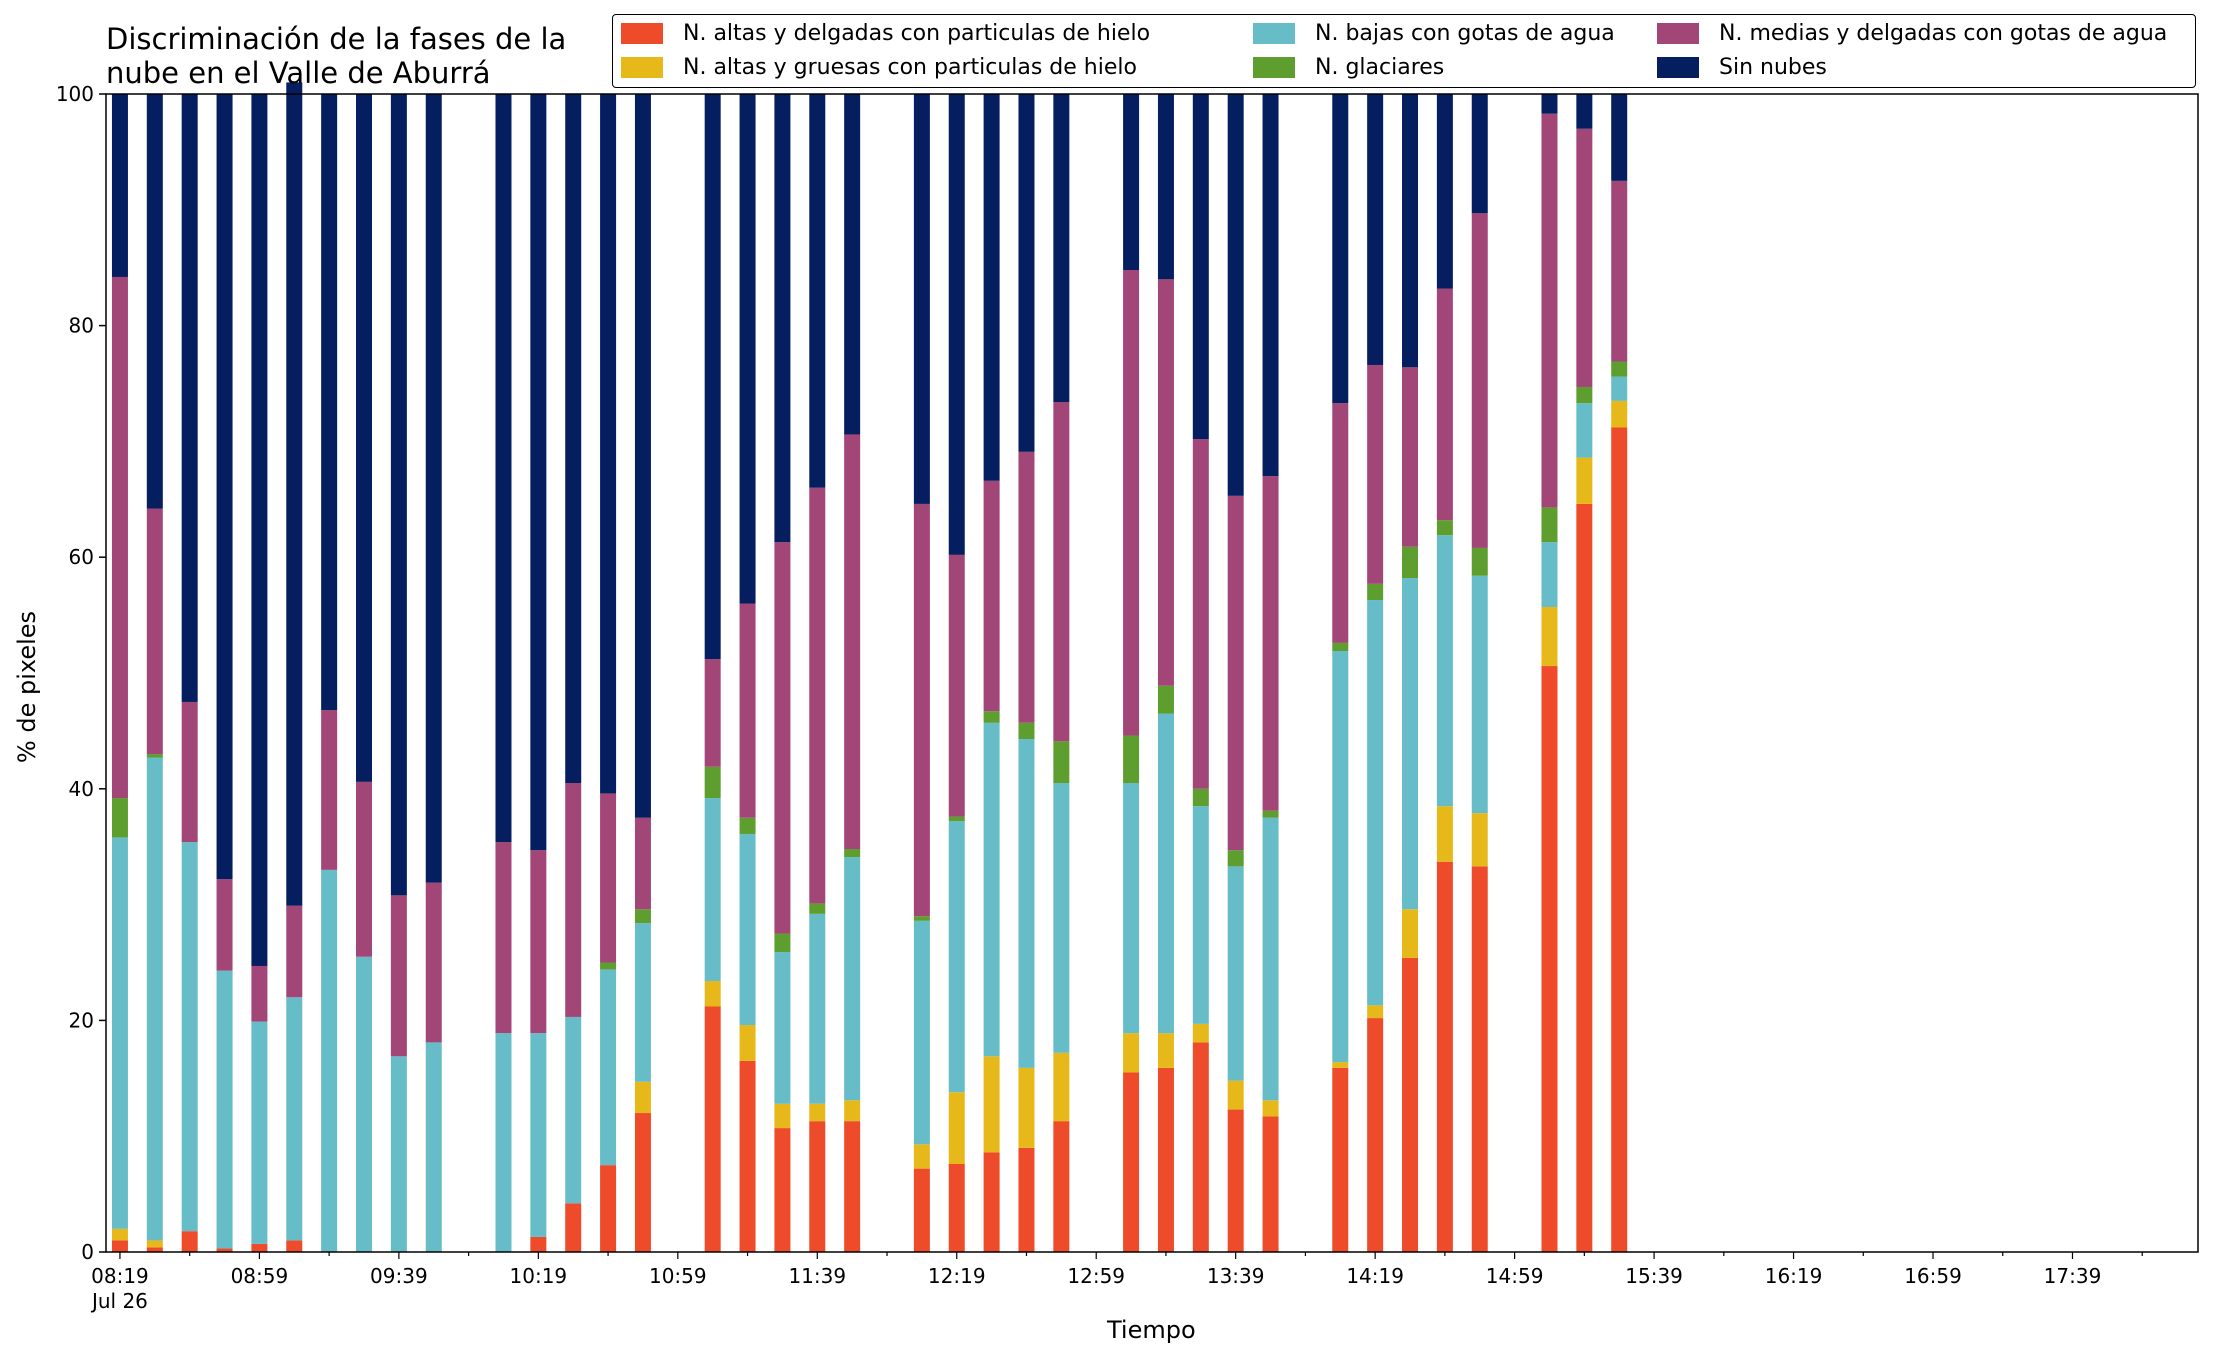  I want to click on legend-label-3: N. glaciares, so click(1380, 67).